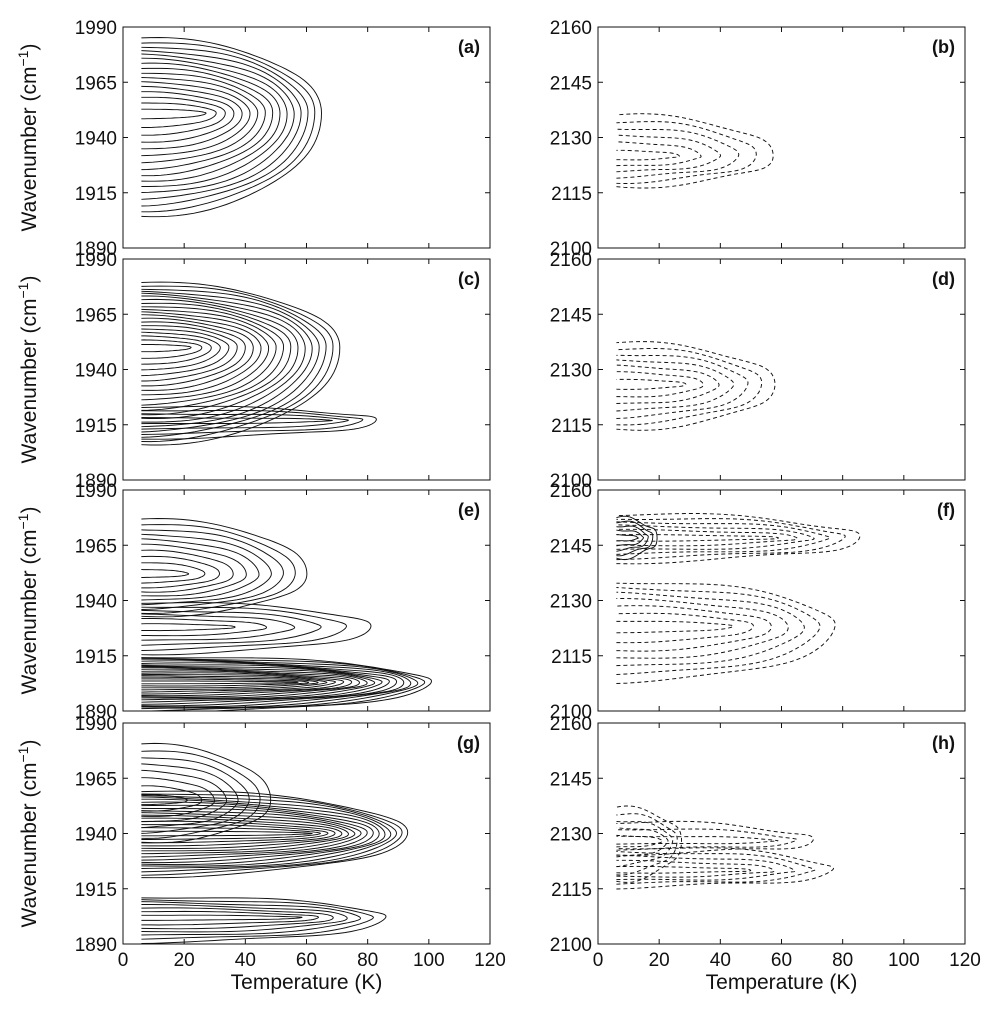 Image resolution: width=1000 pixels, height=1025 pixels. Describe the element at coordinates (781, 137) in the screenshot. I see `plot-frame` at that location.